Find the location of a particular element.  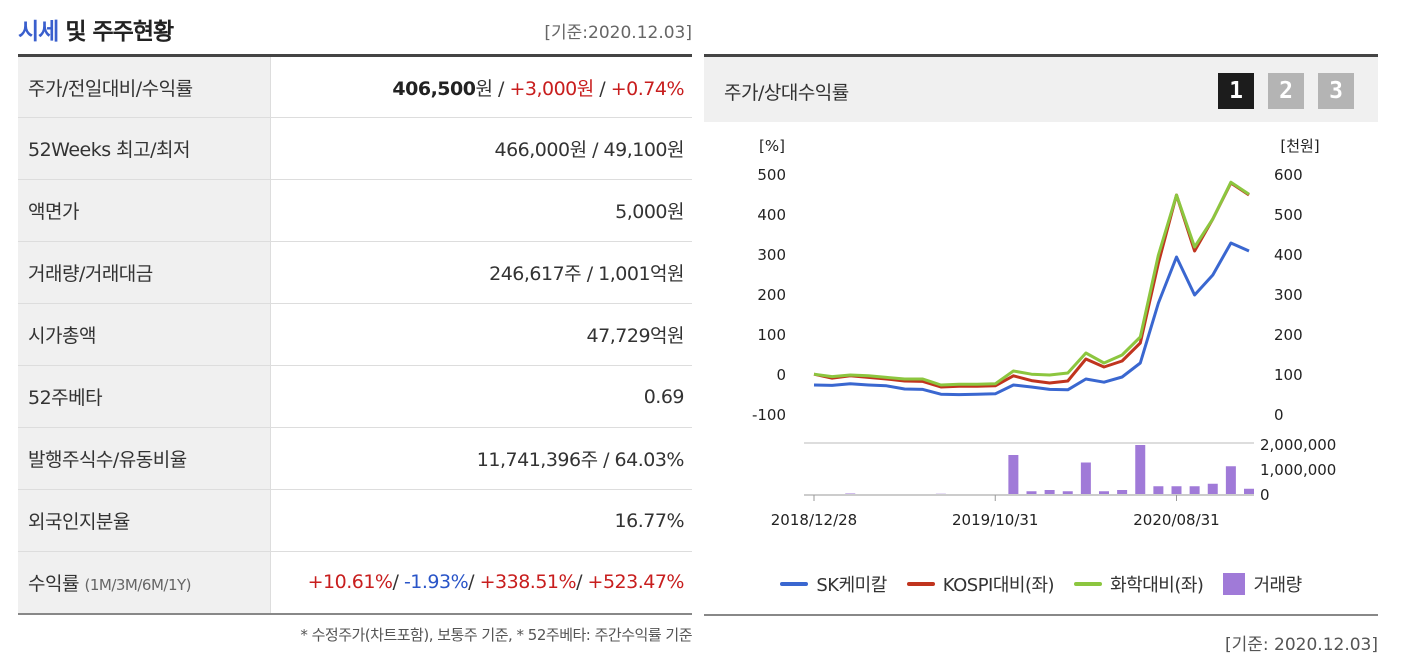

left-axis-tick: -100 is located at coordinates (769, 415).